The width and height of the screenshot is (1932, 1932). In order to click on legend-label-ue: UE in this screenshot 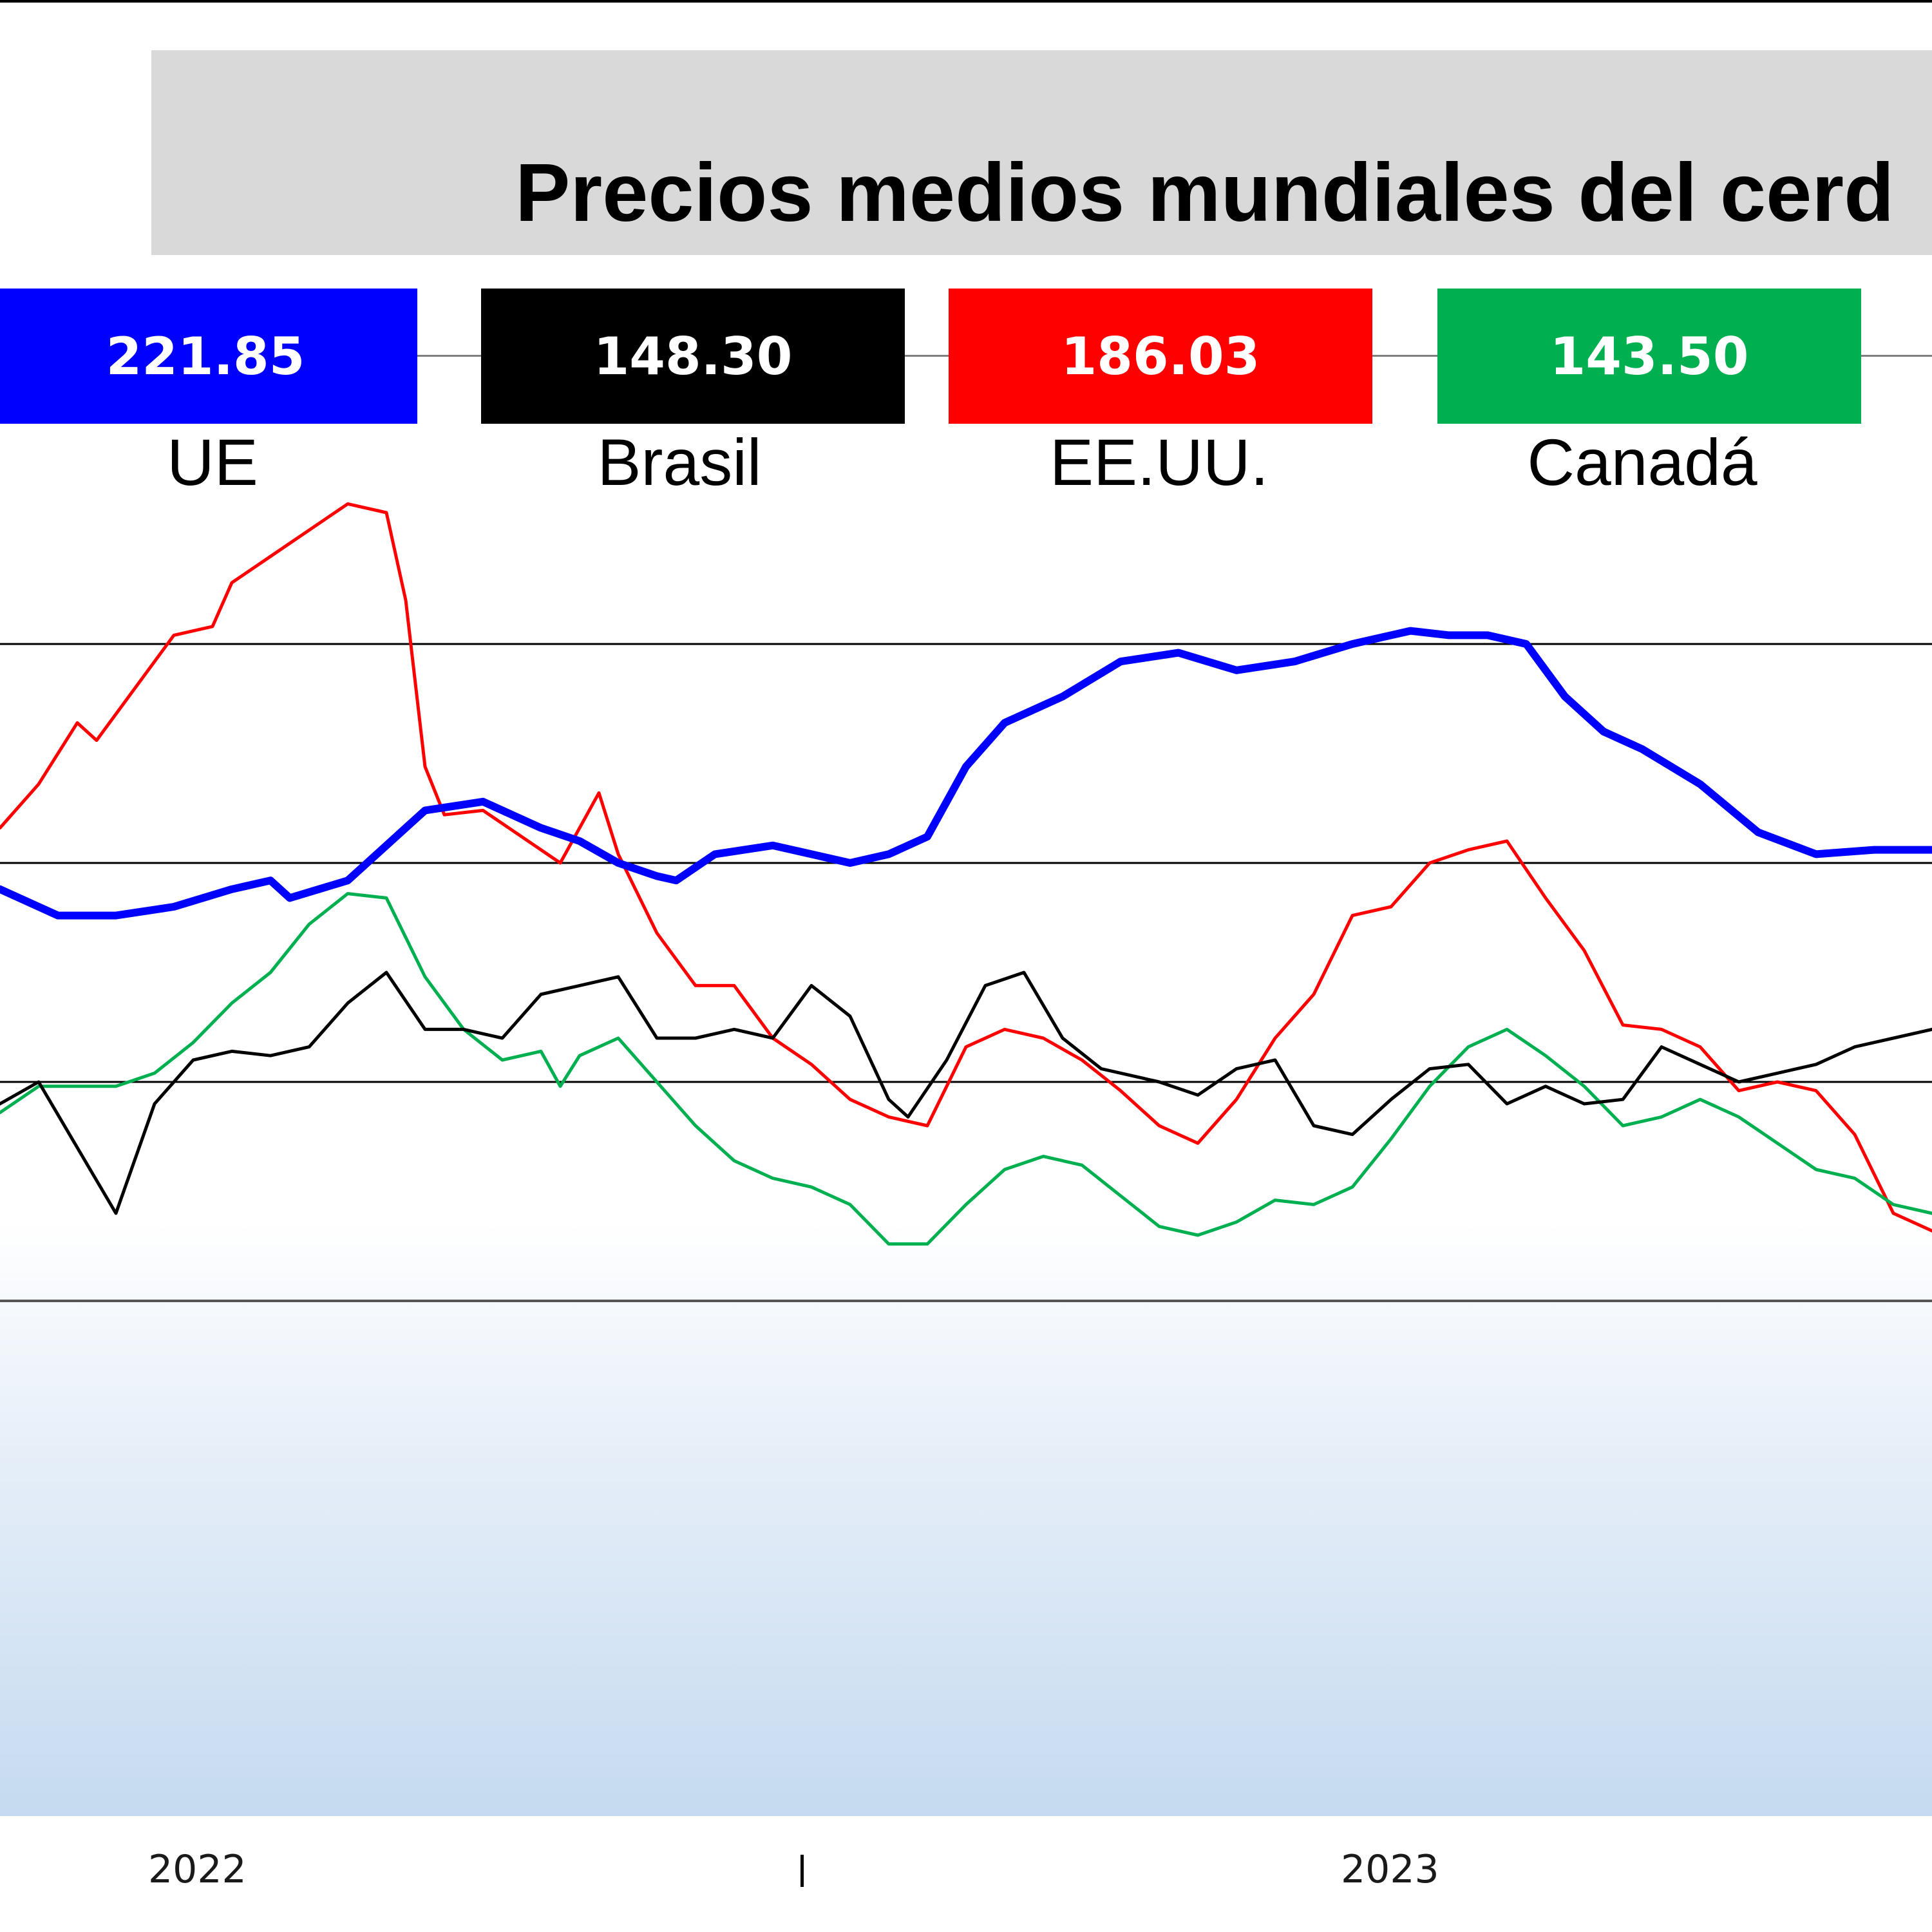, I will do `click(213, 463)`.